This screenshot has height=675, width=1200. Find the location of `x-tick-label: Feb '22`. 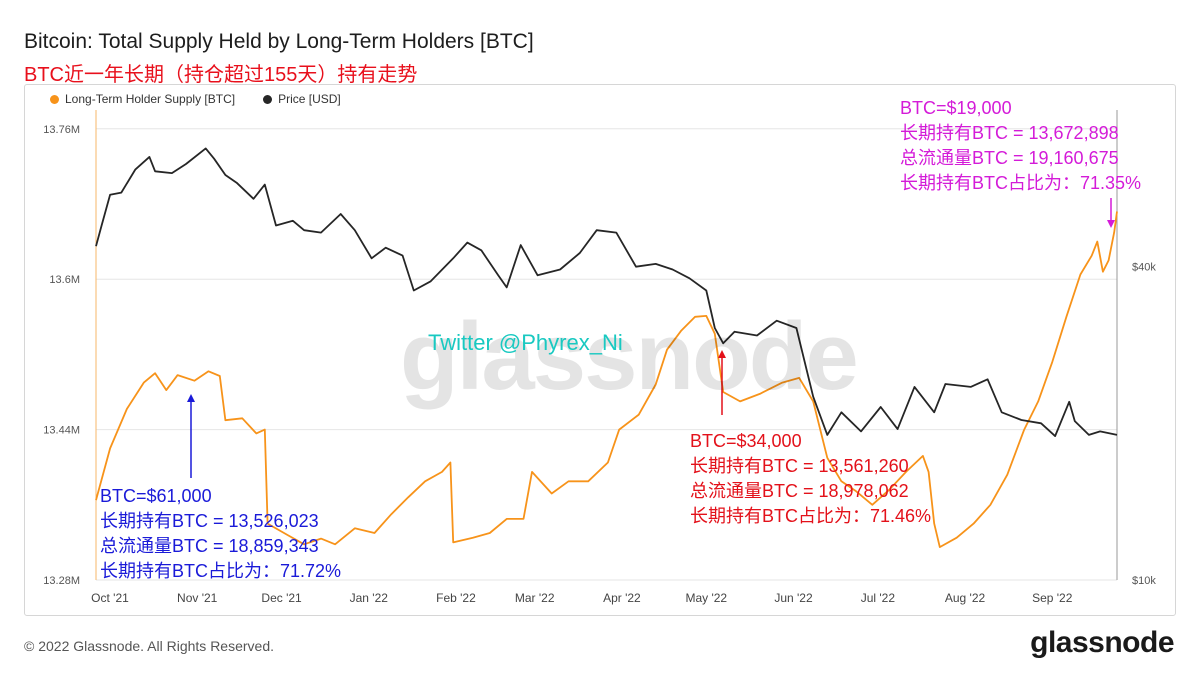

x-tick-label: Feb '22 is located at coordinates (456, 598).